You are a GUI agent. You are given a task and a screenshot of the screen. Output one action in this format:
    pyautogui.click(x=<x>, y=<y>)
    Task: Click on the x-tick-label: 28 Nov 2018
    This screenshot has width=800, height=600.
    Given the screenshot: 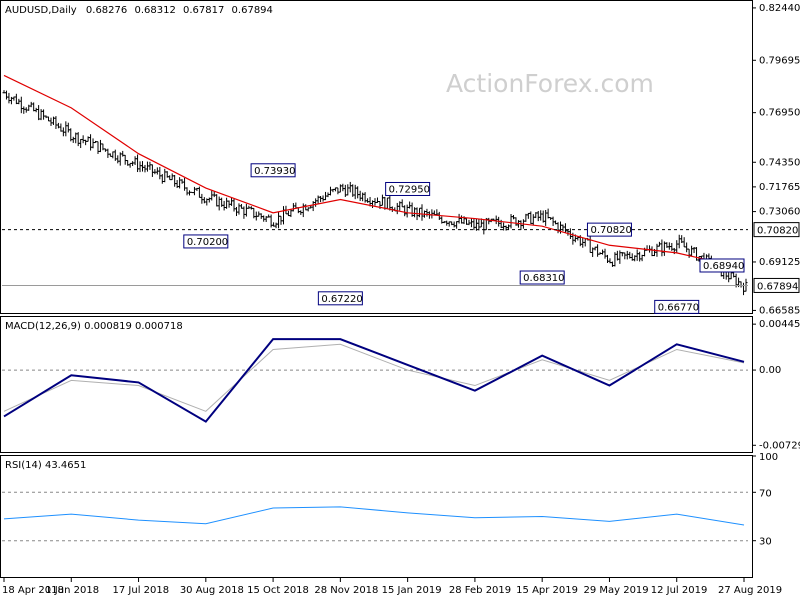 What is the action you would take?
    pyautogui.click(x=346, y=590)
    